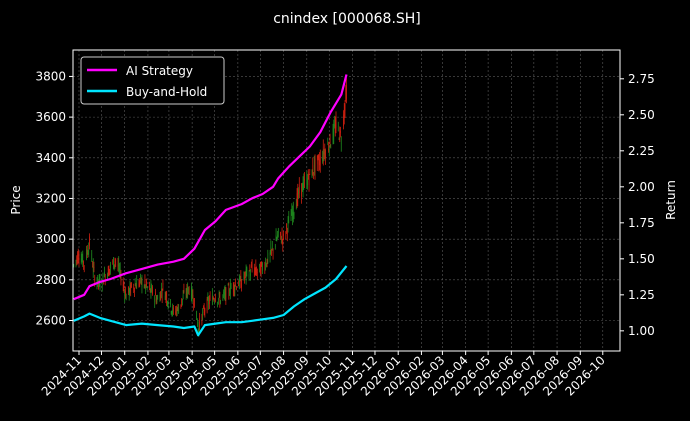  What do you see at coordinates (641, 223) in the screenshot?
I see `y-right-tick-label: 1.75` at bounding box center [641, 223].